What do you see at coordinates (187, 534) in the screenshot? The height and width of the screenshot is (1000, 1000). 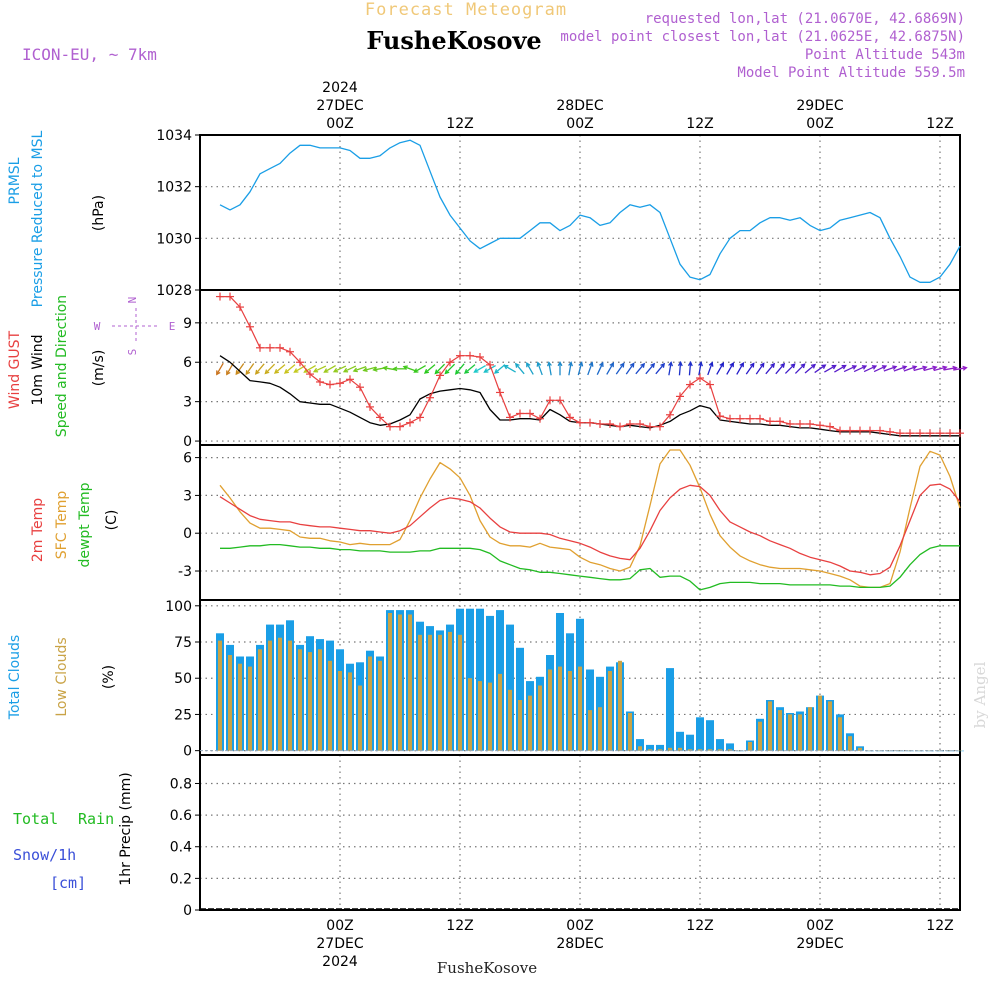 I see `y-tick-label: 0` at bounding box center [187, 534].